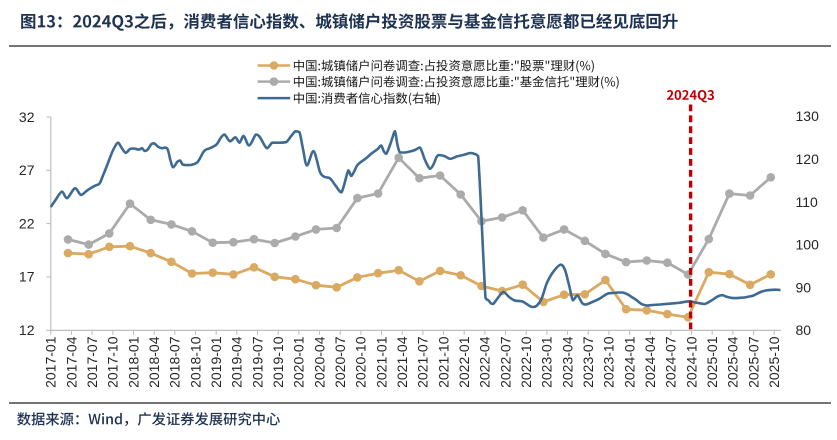 The width and height of the screenshot is (837, 440). I want to click on svg-text: 2025-04, so click(733, 362).